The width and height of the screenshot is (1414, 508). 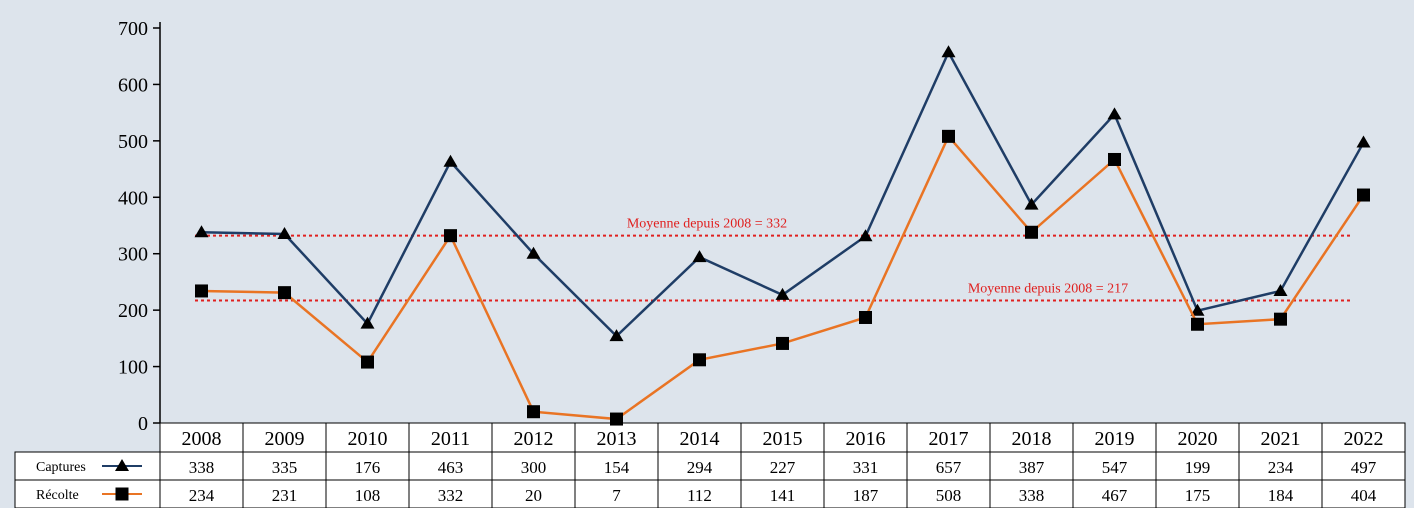 I want to click on table-value: 187, so click(x=866, y=495).